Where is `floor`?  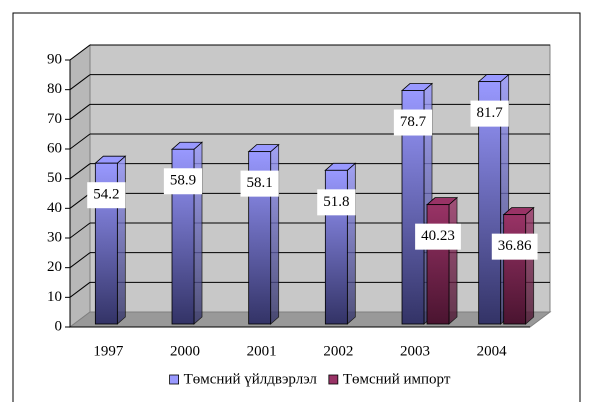
floor is located at coordinates (310, 319).